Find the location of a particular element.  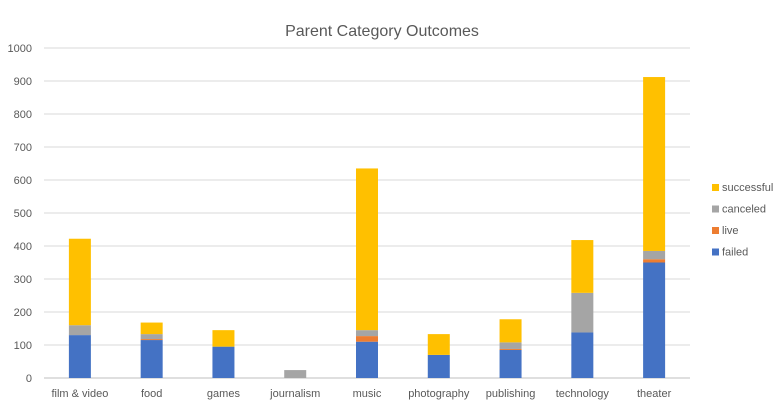

y-tick-label: 0 is located at coordinates (29, 379).